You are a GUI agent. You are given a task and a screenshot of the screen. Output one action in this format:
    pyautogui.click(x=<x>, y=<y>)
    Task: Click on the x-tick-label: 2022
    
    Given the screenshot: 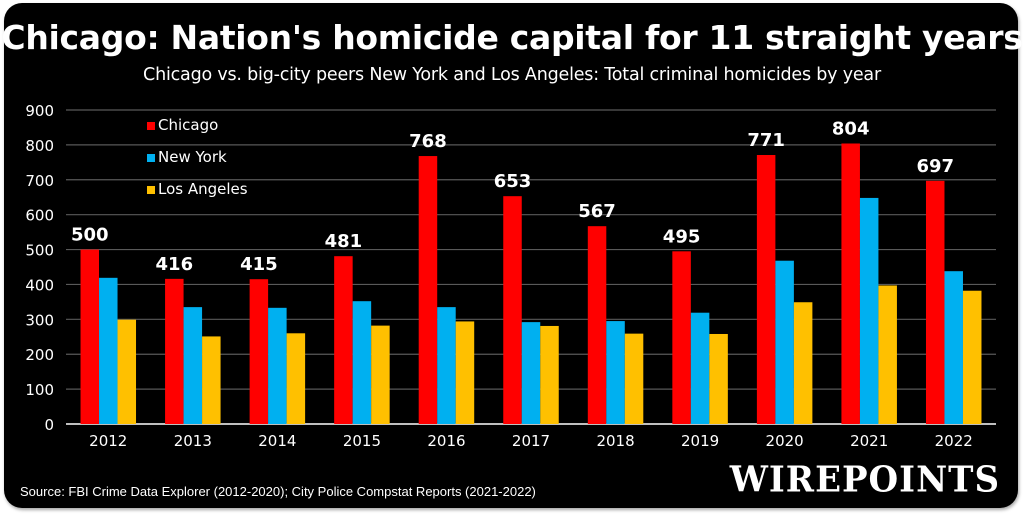 What is the action you would take?
    pyautogui.click(x=954, y=441)
    